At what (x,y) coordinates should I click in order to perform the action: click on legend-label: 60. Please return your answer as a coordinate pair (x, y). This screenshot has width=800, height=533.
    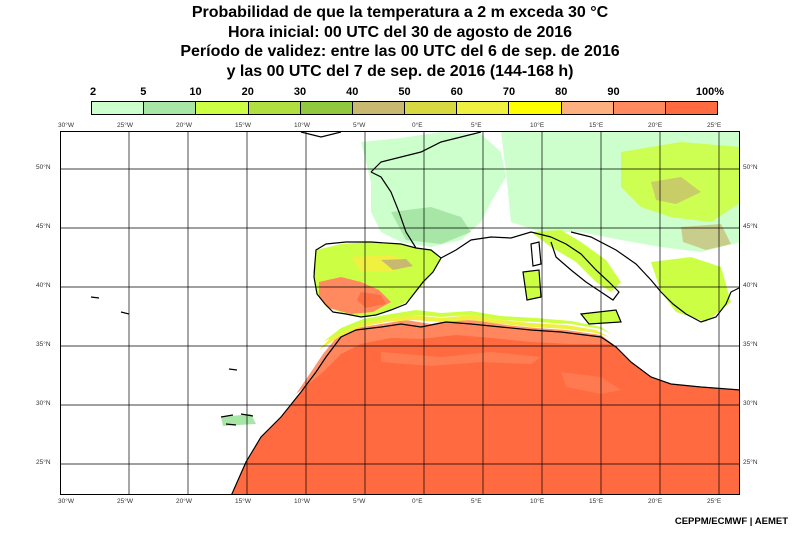
    Looking at the image, I should click on (456, 92).